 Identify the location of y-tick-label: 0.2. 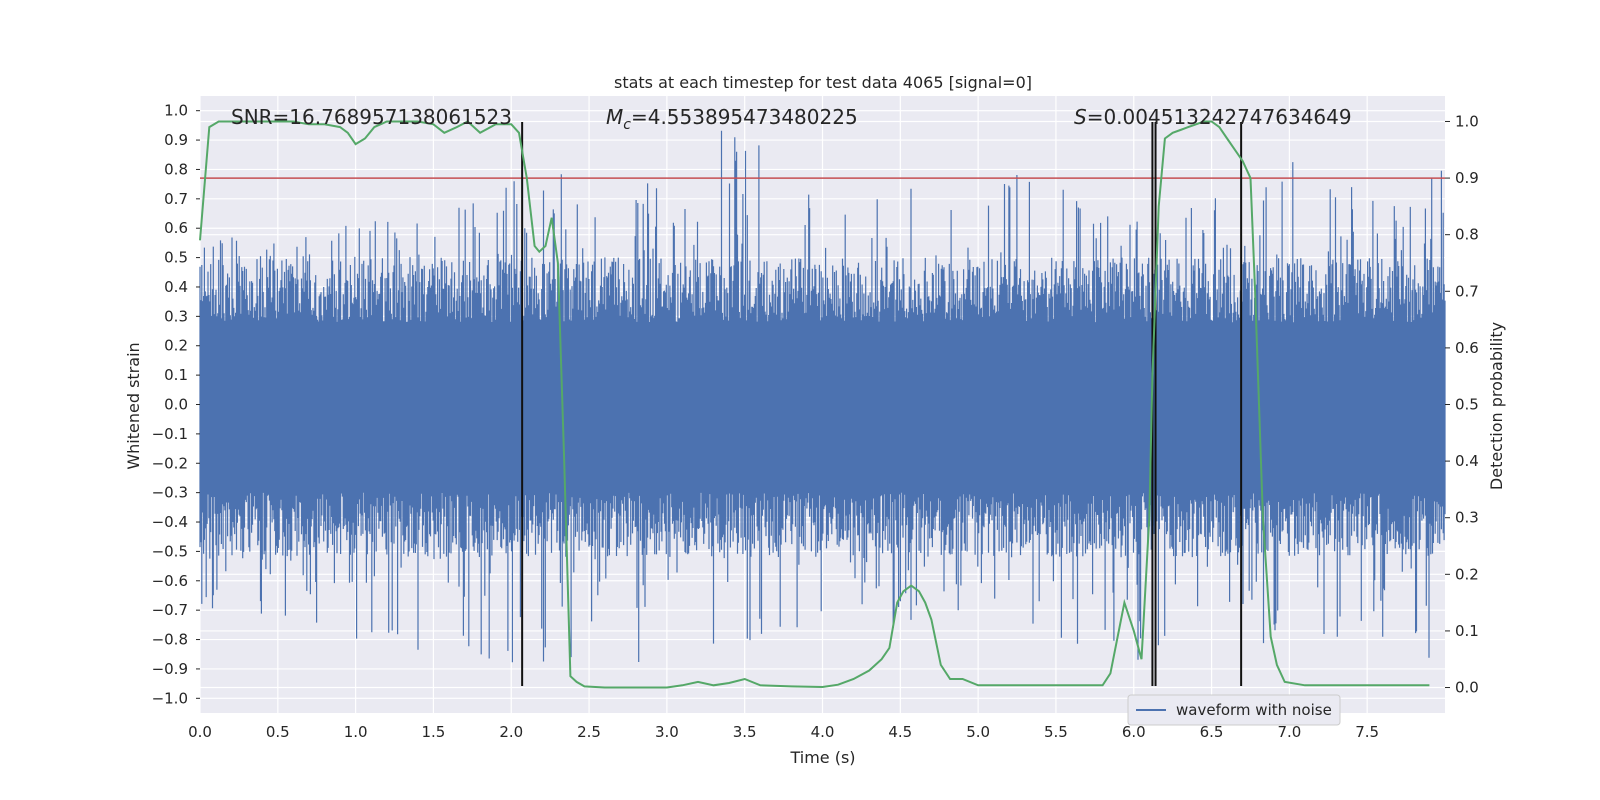
(176, 346).